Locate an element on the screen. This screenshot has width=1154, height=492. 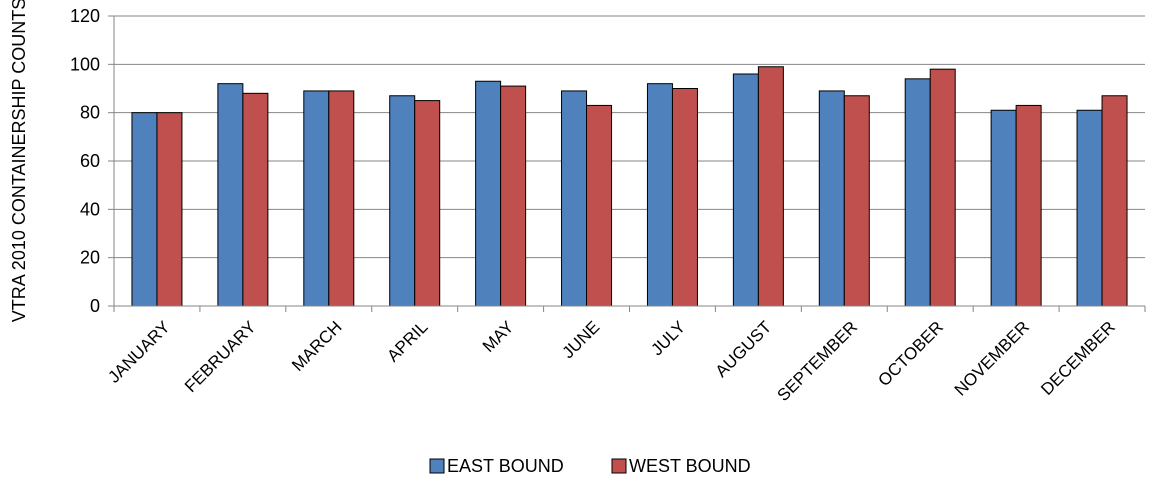
y-axis-ticks: 0 20 40 60 80 100 120 is located at coordinates (92, 161).